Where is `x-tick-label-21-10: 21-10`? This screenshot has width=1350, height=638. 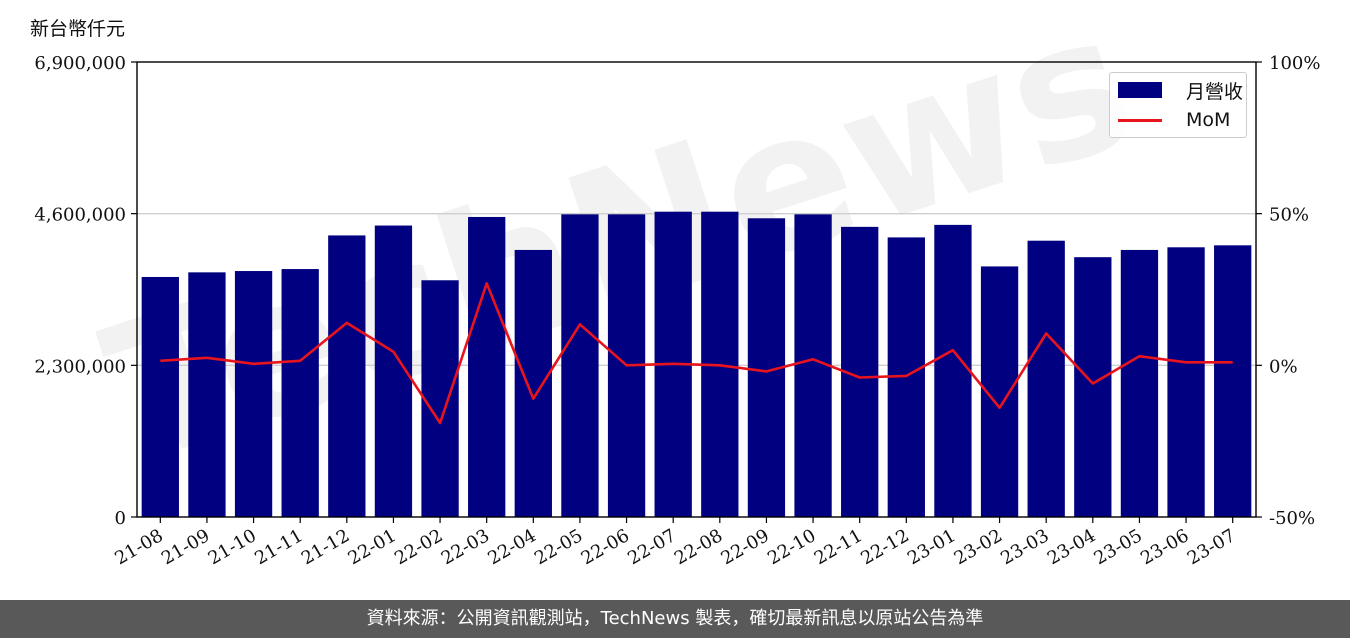 x-tick-label-21-10: 21-10 is located at coordinates (232, 547).